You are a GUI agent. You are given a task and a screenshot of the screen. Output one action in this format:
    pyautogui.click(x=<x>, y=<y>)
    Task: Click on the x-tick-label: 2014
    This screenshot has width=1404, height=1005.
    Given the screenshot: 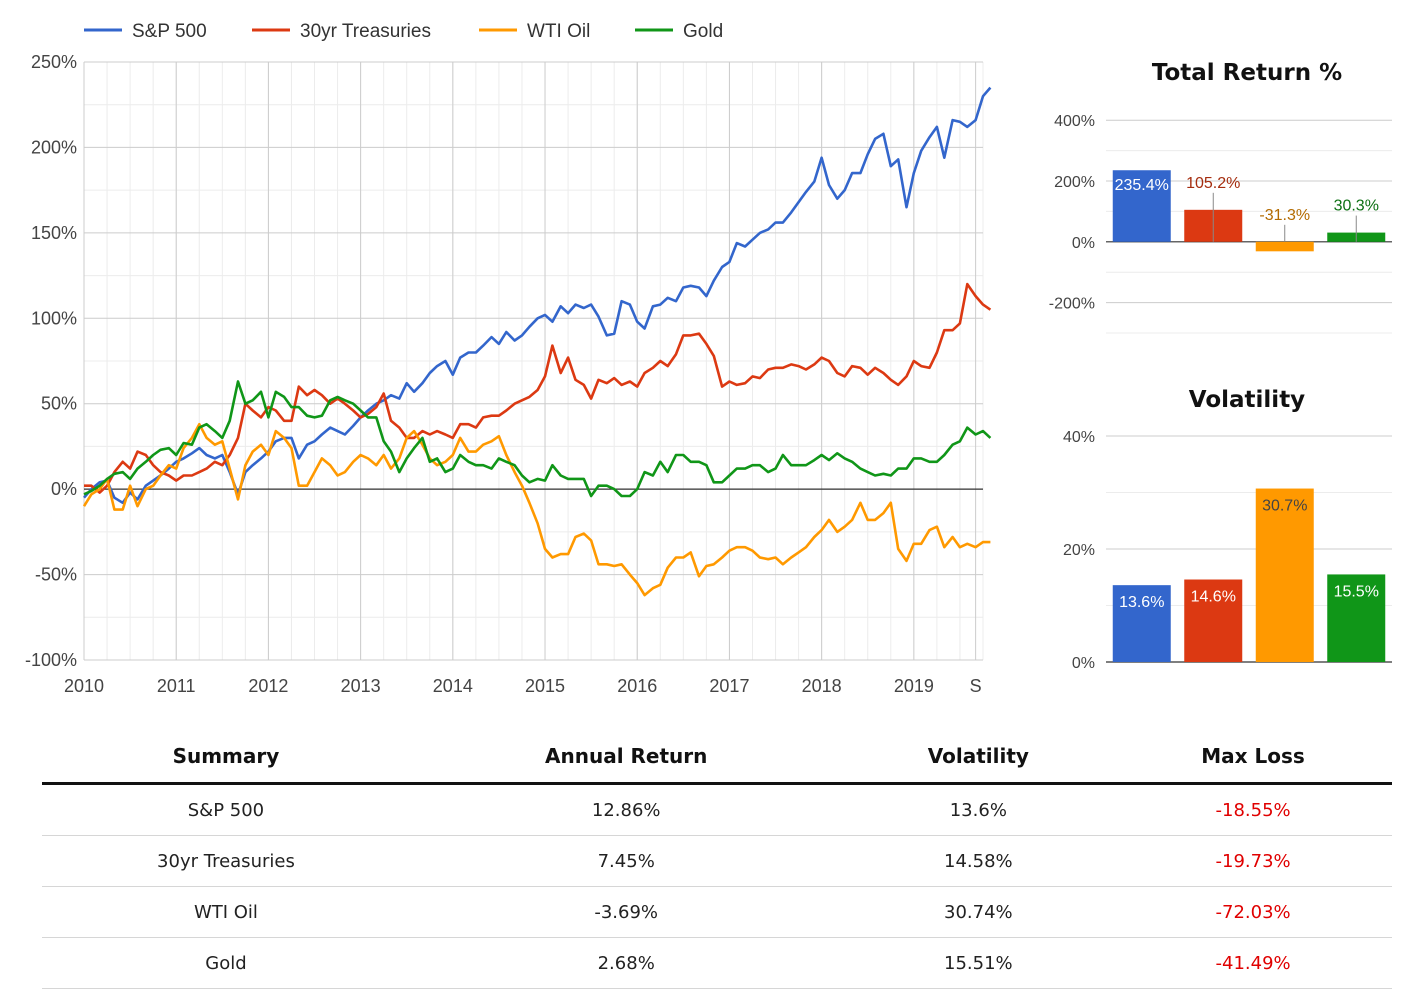 What is the action you would take?
    pyautogui.click(x=453, y=686)
    